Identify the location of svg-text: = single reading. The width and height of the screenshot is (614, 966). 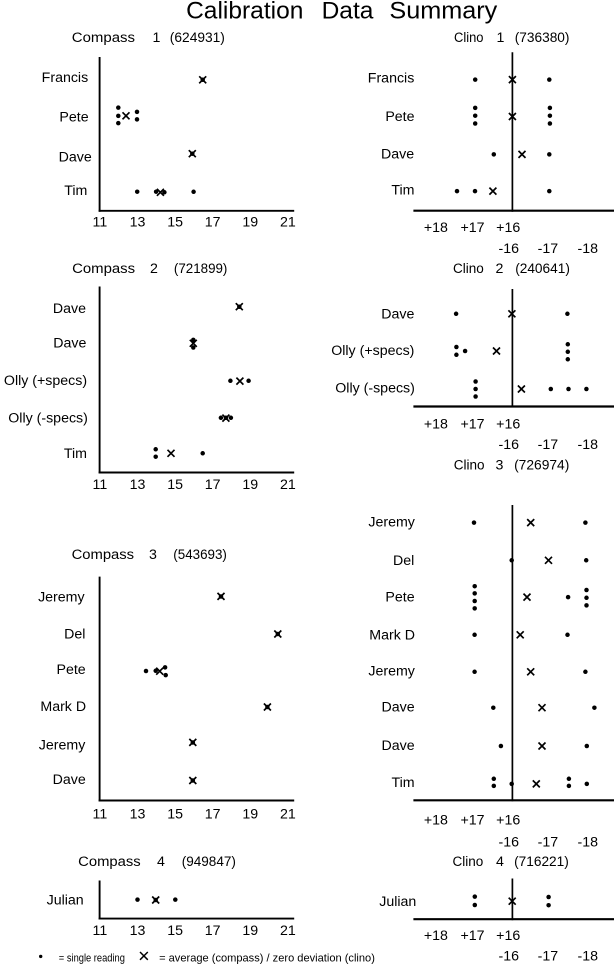
(92, 958).